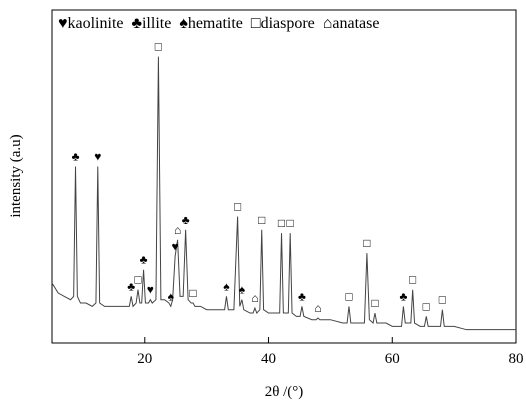 Image resolution: width=526 pixels, height=408 pixels. I want to click on x-axis-label: 2θ /(°), so click(284, 392).